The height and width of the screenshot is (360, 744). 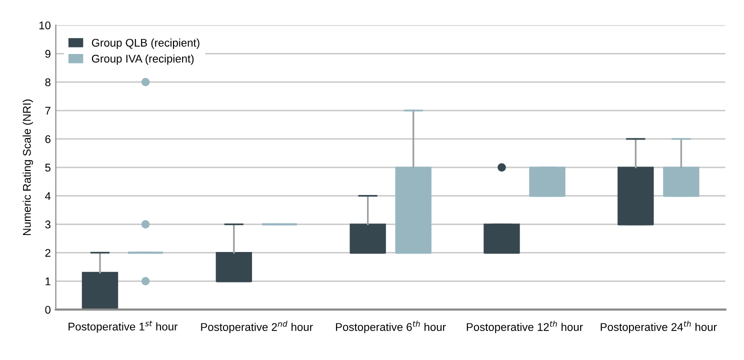 I want to click on y-tick-label: 9, so click(x=47, y=54).